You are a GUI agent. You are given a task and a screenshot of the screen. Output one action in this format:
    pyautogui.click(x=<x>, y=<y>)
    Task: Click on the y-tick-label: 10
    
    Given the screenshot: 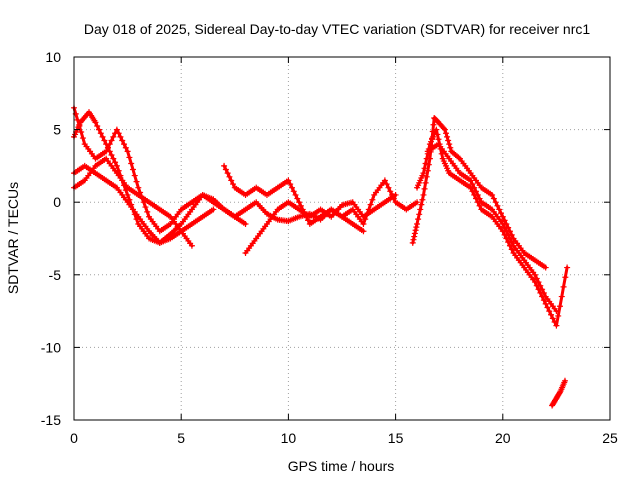 What is the action you would take?
    pyautogui.click(x=53, y=57)
    